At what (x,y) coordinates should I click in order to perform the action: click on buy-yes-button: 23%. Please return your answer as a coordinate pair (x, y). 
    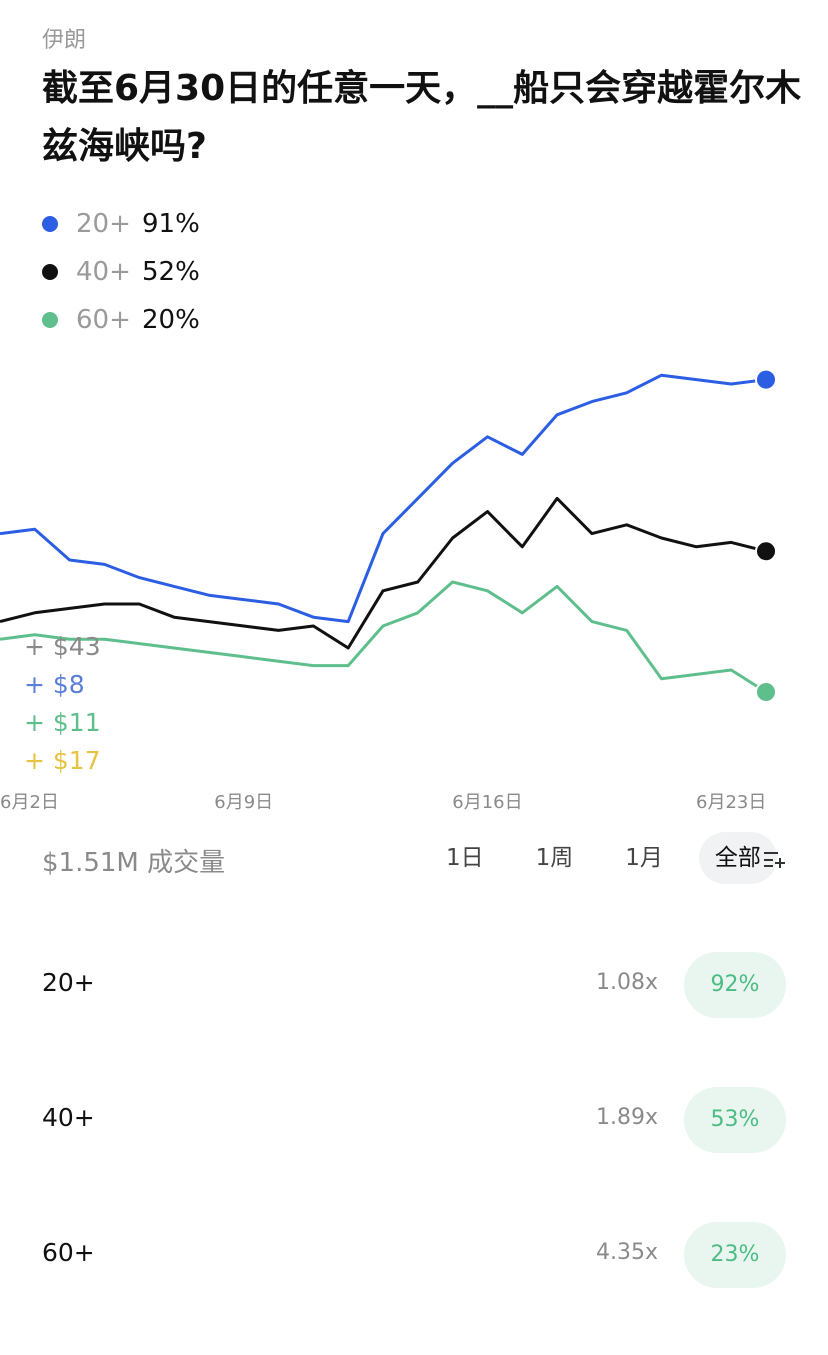
    Looking at the image, I should click on (735, 1255).